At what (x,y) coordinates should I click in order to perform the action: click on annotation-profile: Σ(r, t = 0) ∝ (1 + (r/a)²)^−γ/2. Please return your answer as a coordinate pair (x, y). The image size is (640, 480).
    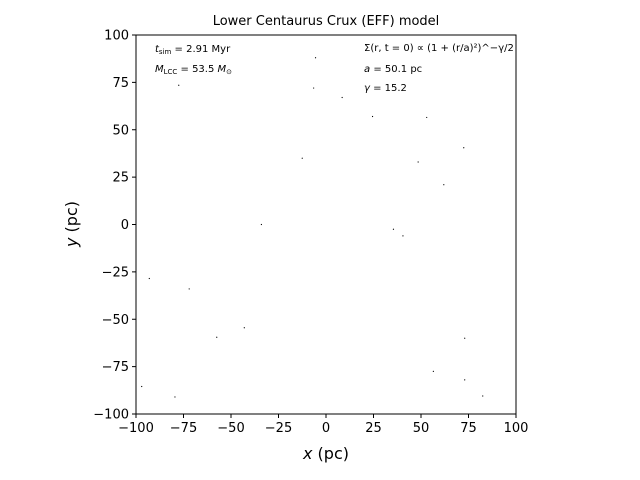
    Looking at the image, I should click on (439, 48).